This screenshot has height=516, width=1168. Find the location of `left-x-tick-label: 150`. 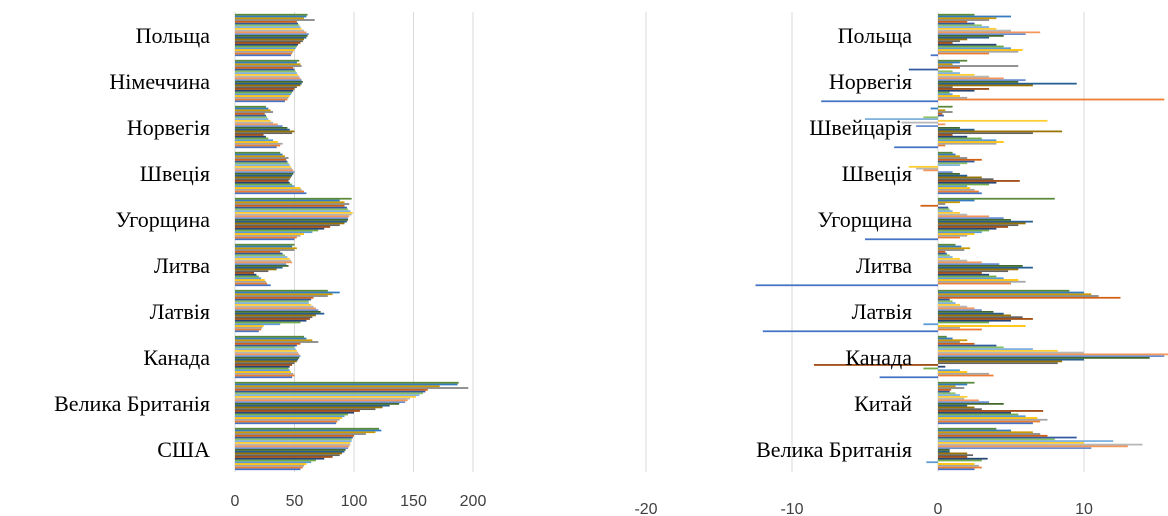

left-x-tick-label: 150 is located at coordinates (413, 501).